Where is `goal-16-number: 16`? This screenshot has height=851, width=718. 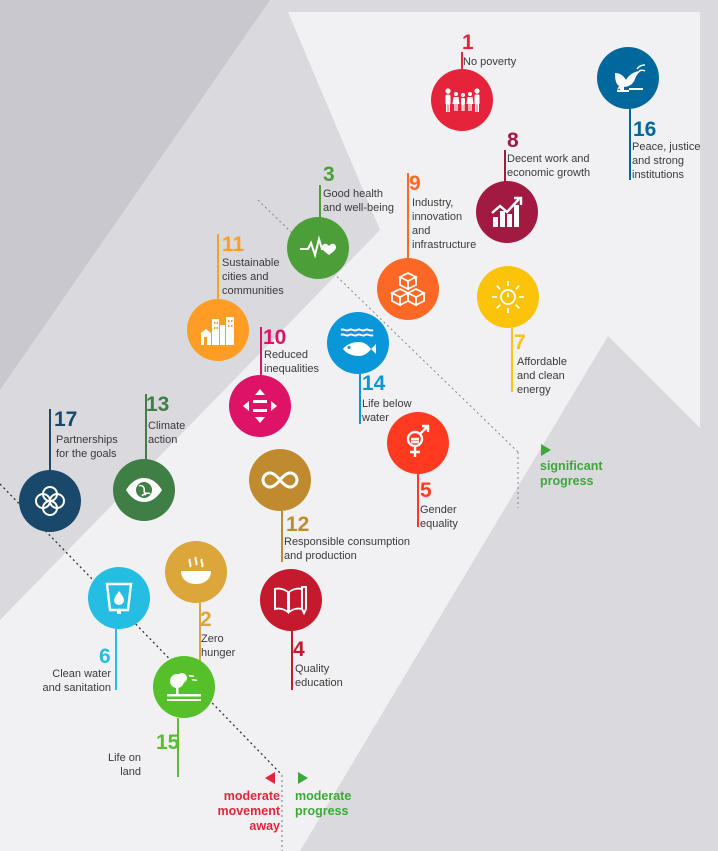 goal-16-number: 16 is located at coordinates (645, 129).